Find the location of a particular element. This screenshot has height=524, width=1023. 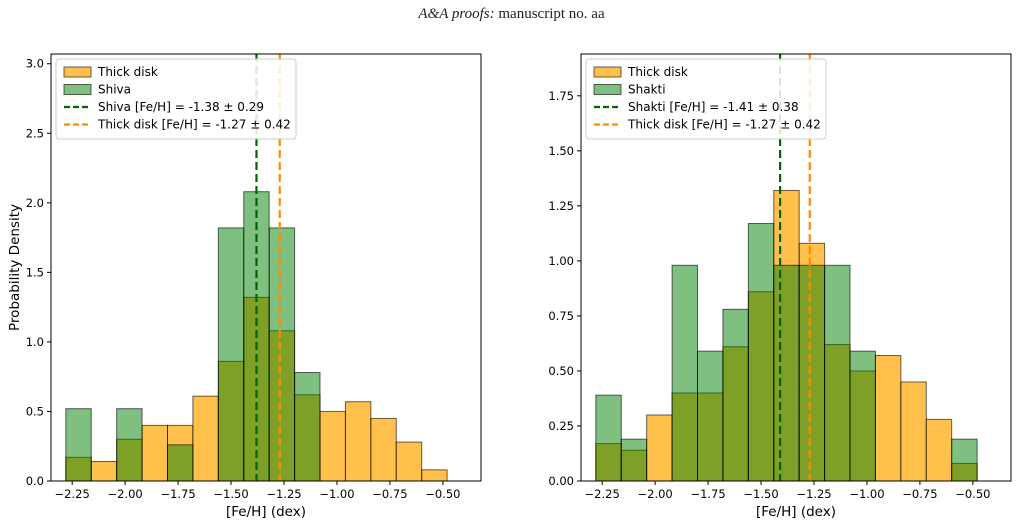

y-tick-label: 2.0 is located at coordinates (35, 203).